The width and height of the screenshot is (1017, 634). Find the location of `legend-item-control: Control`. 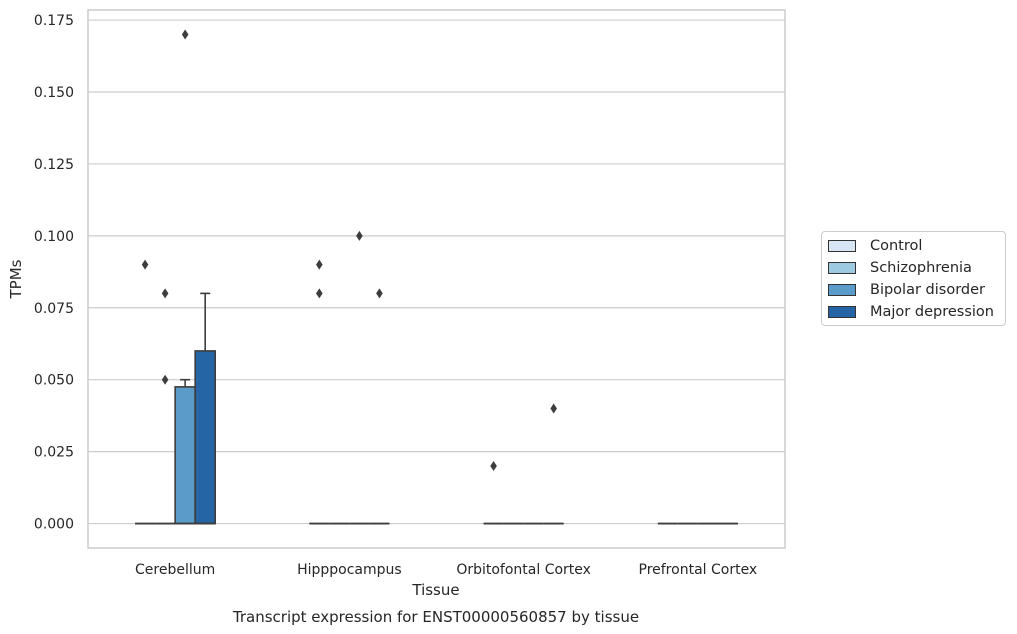

legend-item-control: Control is located at coordinates (875, 246).